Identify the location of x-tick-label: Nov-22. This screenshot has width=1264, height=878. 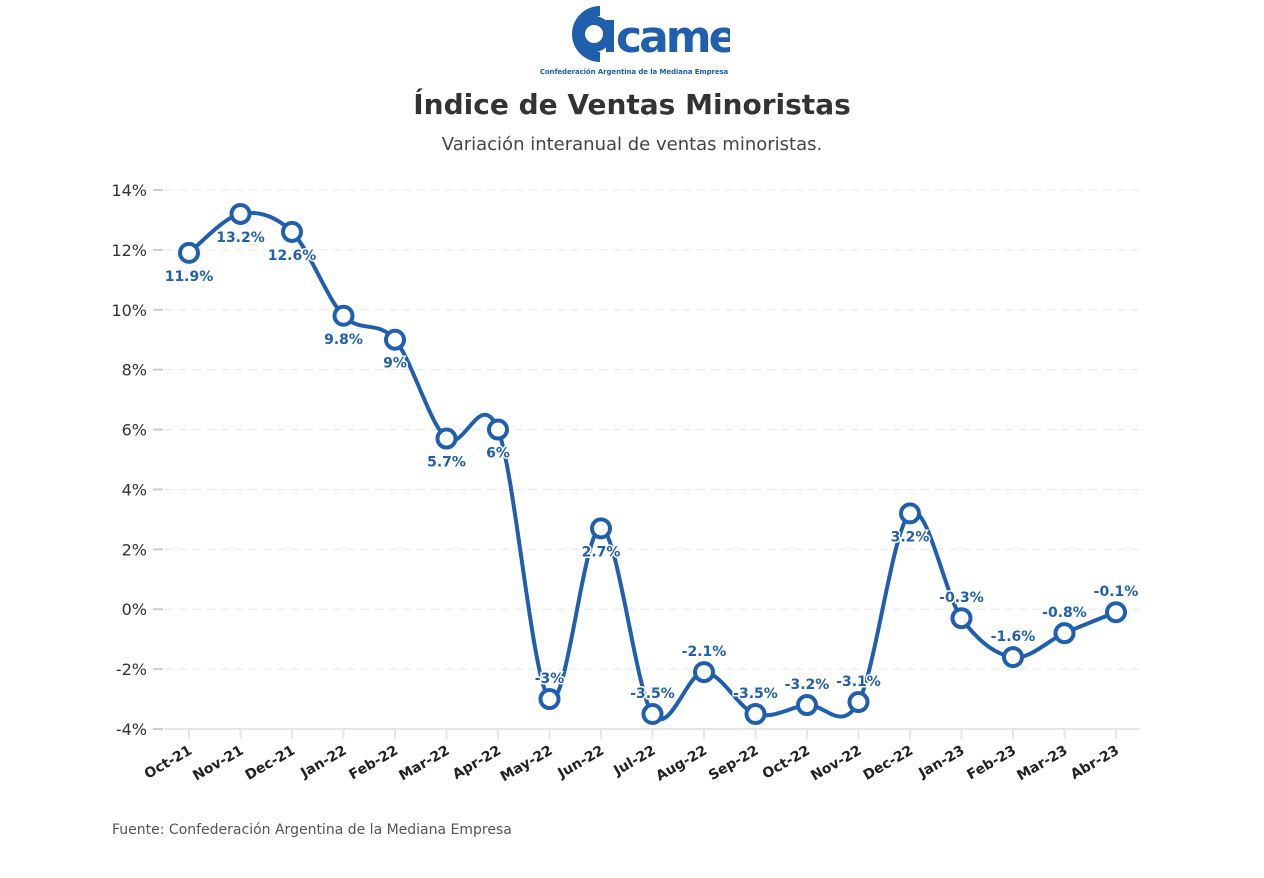
(836, 764).